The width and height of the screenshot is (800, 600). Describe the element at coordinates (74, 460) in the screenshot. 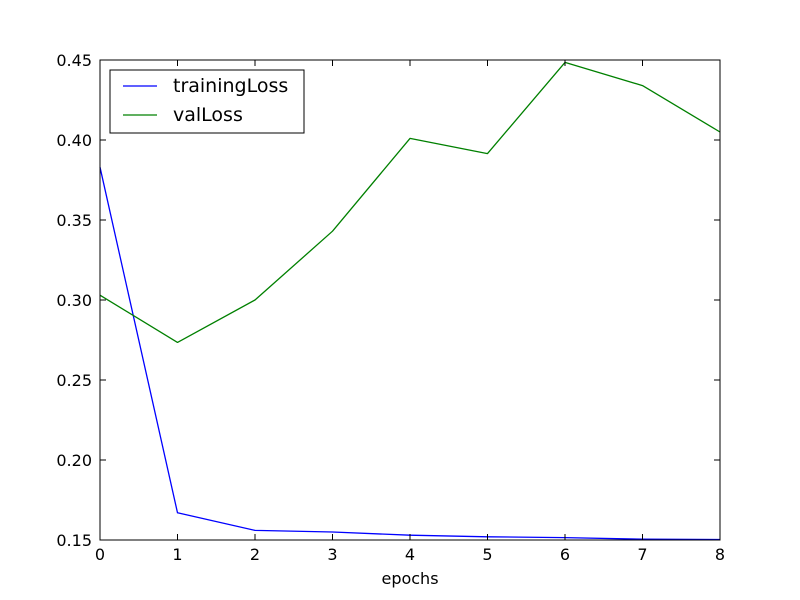

I see `y-tick-label-1: 0.20` at that location.